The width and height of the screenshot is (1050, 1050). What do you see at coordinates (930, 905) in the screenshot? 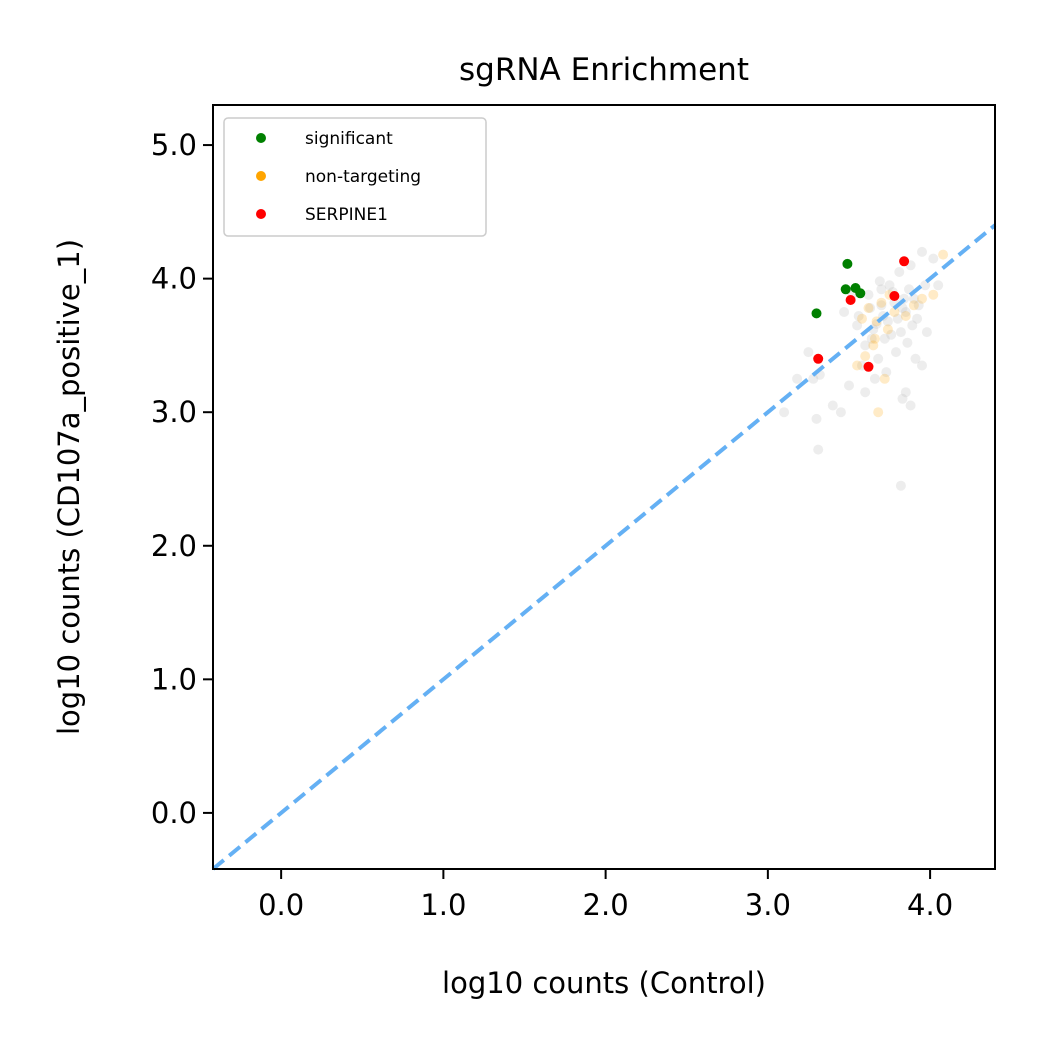
I see `x-tick-label-4: 4.0` at bounding box center [930, 905].